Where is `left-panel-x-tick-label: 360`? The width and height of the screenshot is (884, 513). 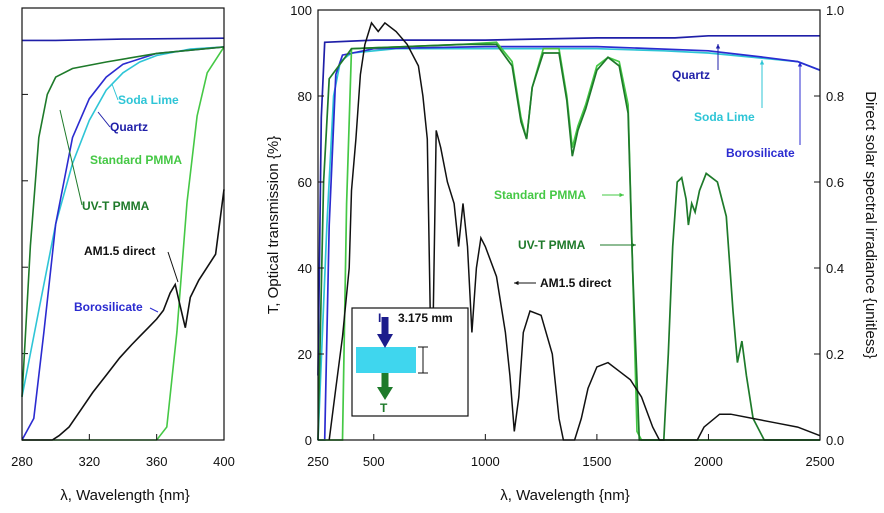 left-panel-x-tick-label: 360 is located at coordinates (157, 461).